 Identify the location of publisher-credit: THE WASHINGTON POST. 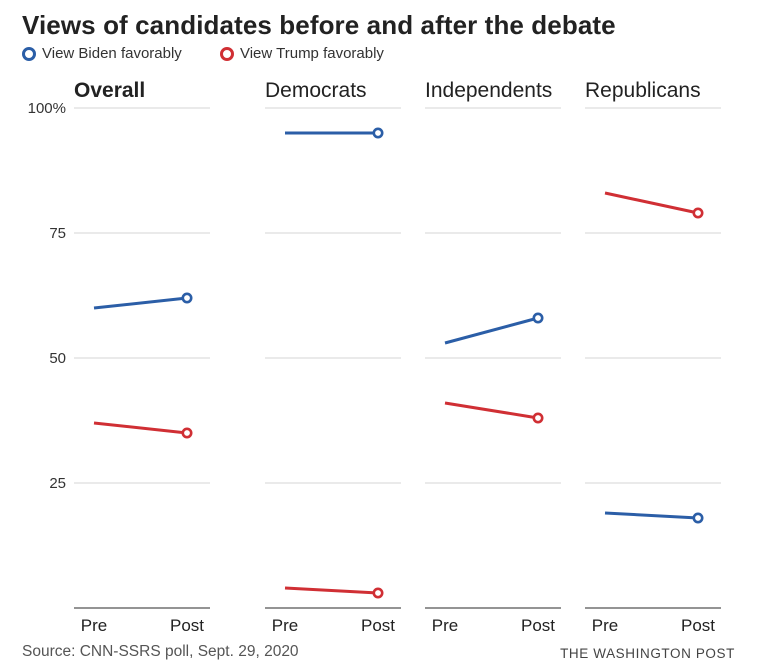
(647, 653).